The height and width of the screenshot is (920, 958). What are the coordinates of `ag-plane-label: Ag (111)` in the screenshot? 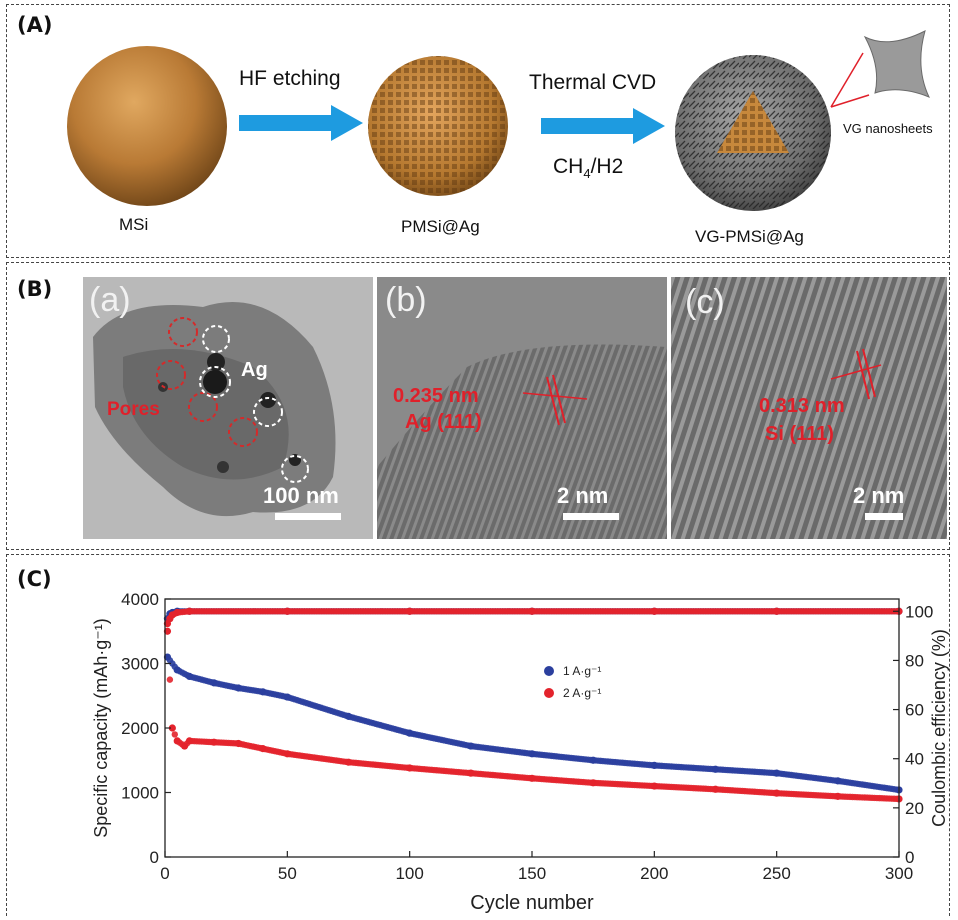 It's located at (443, 422).